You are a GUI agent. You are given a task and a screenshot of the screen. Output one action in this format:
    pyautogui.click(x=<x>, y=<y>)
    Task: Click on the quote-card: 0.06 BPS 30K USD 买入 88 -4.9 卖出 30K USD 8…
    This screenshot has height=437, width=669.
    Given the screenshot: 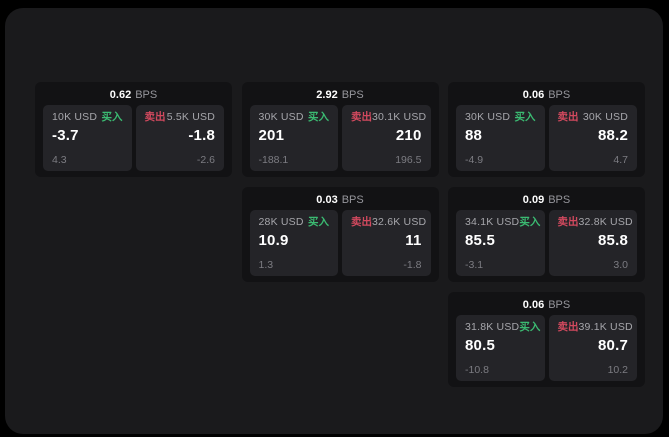 What is the action you would take?
    pyautogui.click(x=546, y=129)
    